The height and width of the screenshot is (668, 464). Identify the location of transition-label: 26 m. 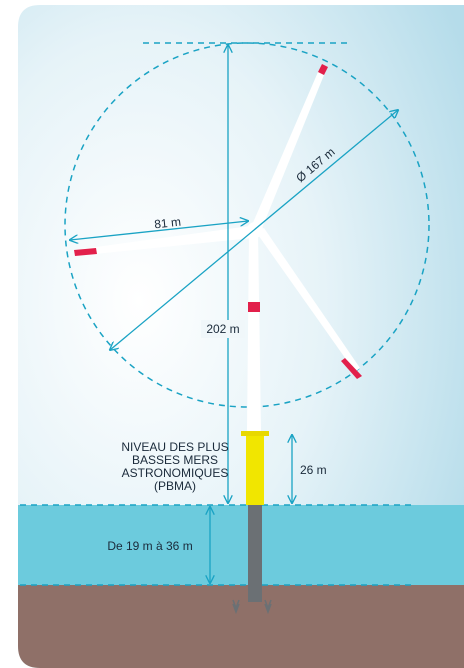
(313, 470).